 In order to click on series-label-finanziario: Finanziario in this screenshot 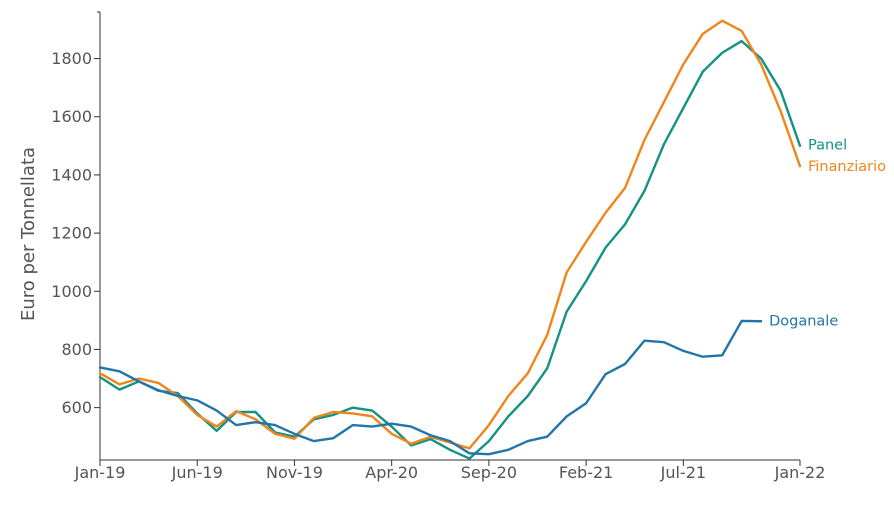, I will do `click(847, 167)`.